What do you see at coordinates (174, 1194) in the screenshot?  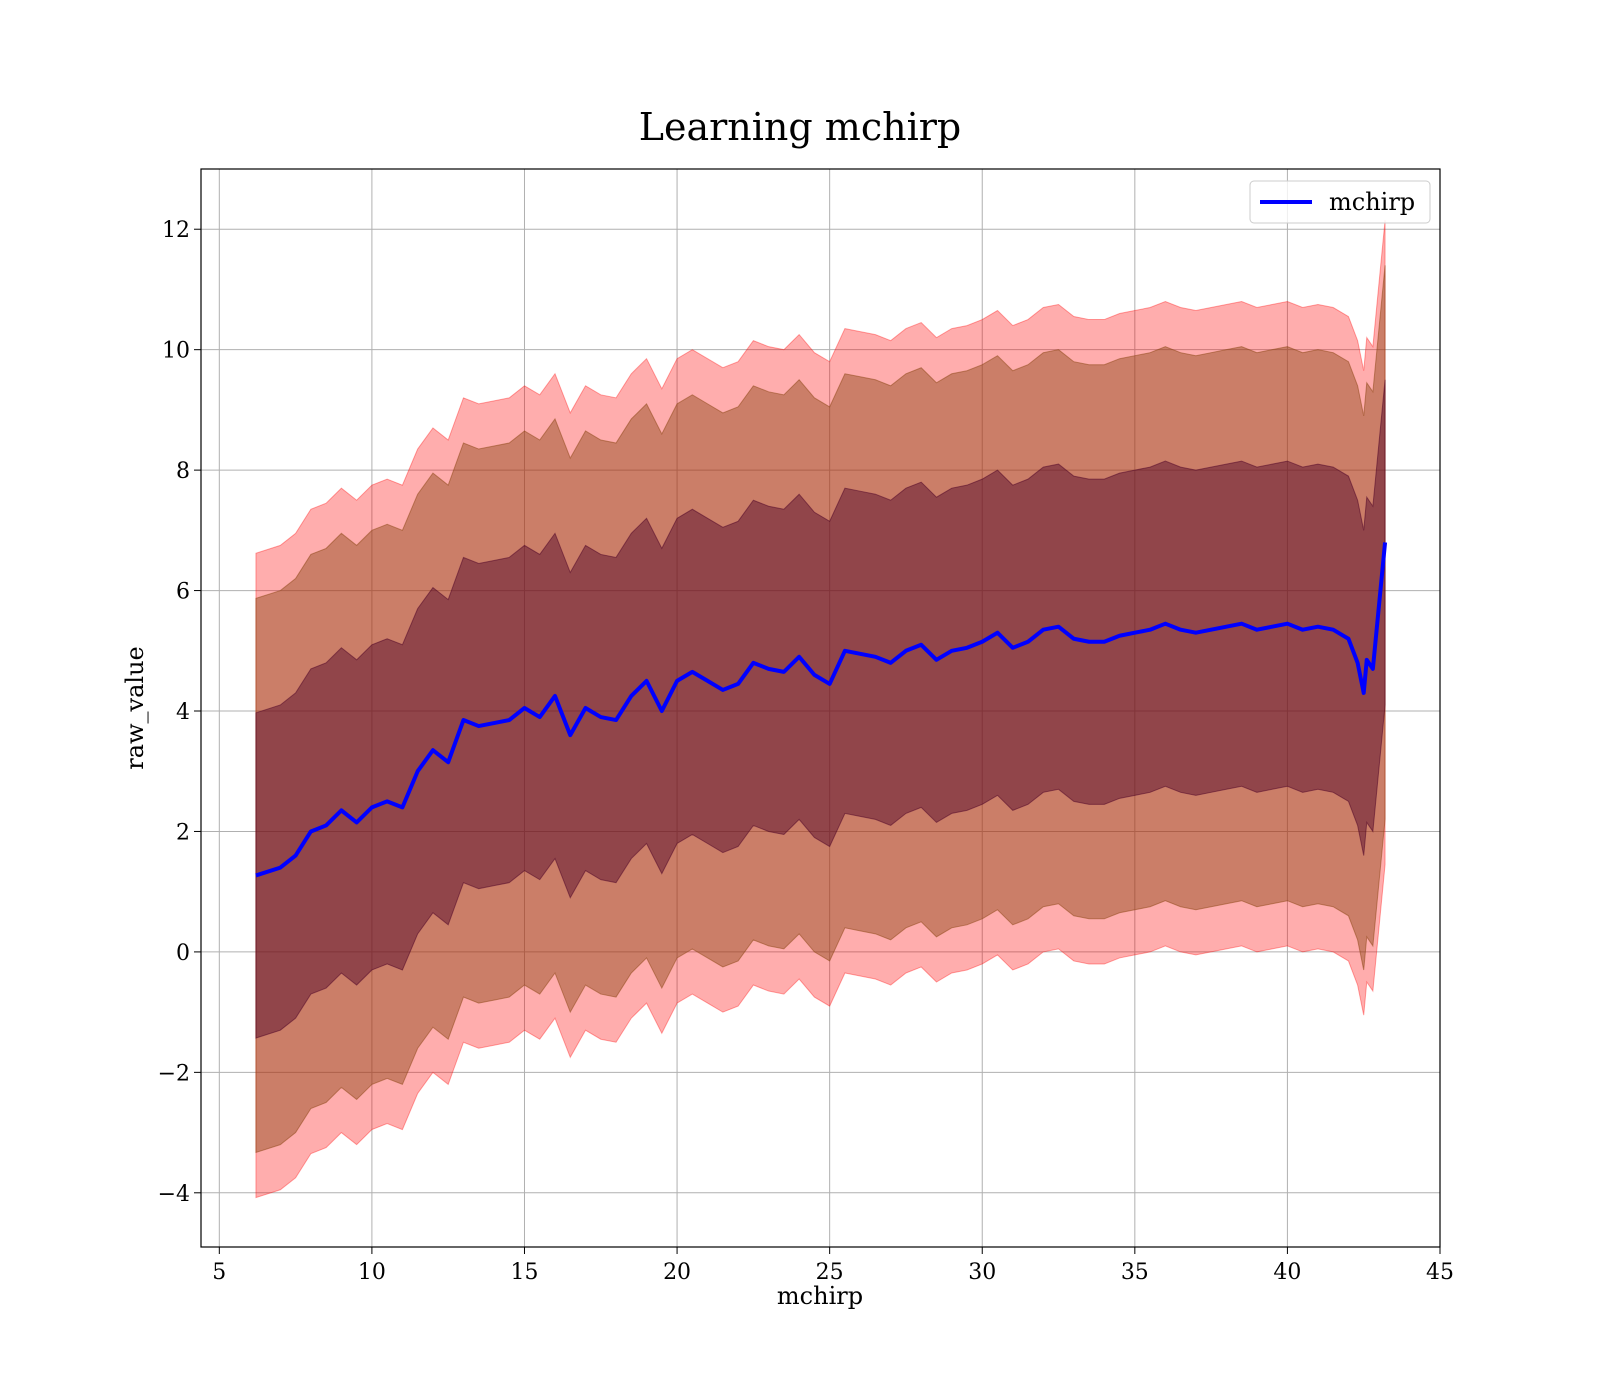 I see `y-tick-label: −4` at bounding box center [174, 1194].